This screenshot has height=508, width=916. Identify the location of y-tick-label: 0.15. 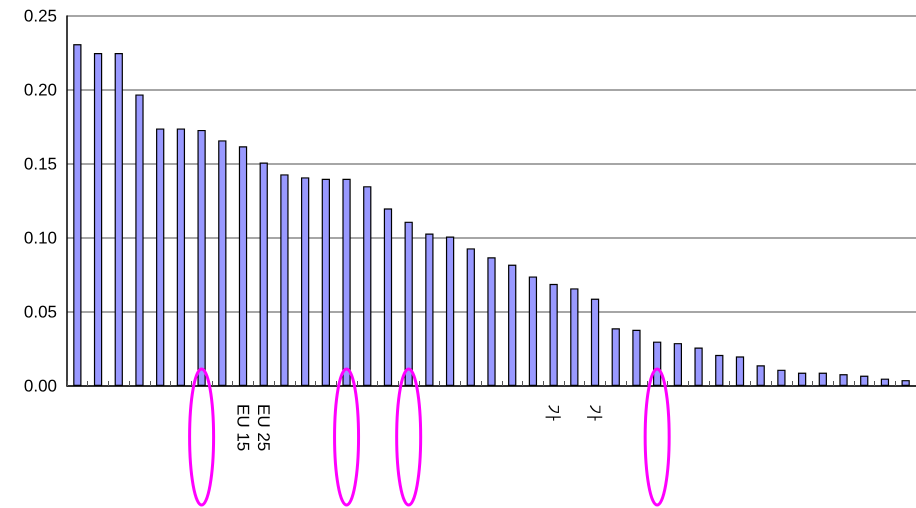
(40, 164).